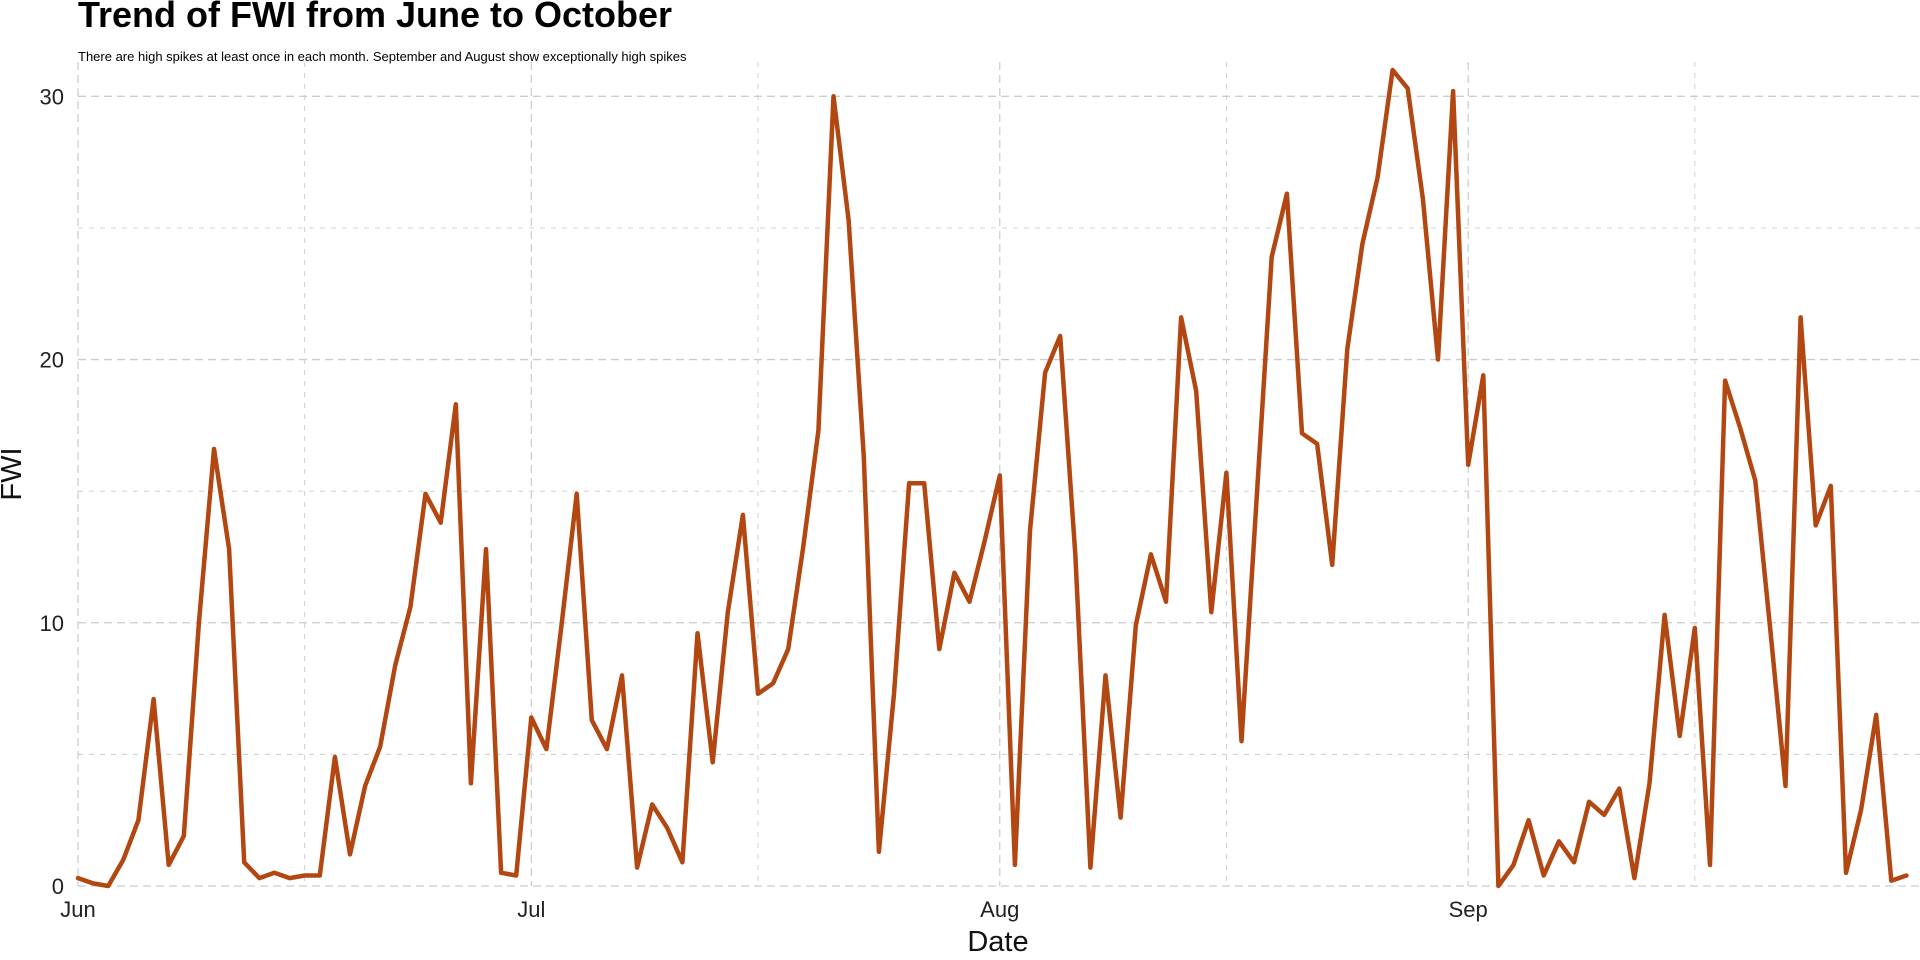 Image resolution: width=1920 pixels, height=960 pixels. What do you see at coordinates (375, 17) in the screenshot?
I see `chart-title: Trend of FWI from June to October` at bounding box center [375, 17].